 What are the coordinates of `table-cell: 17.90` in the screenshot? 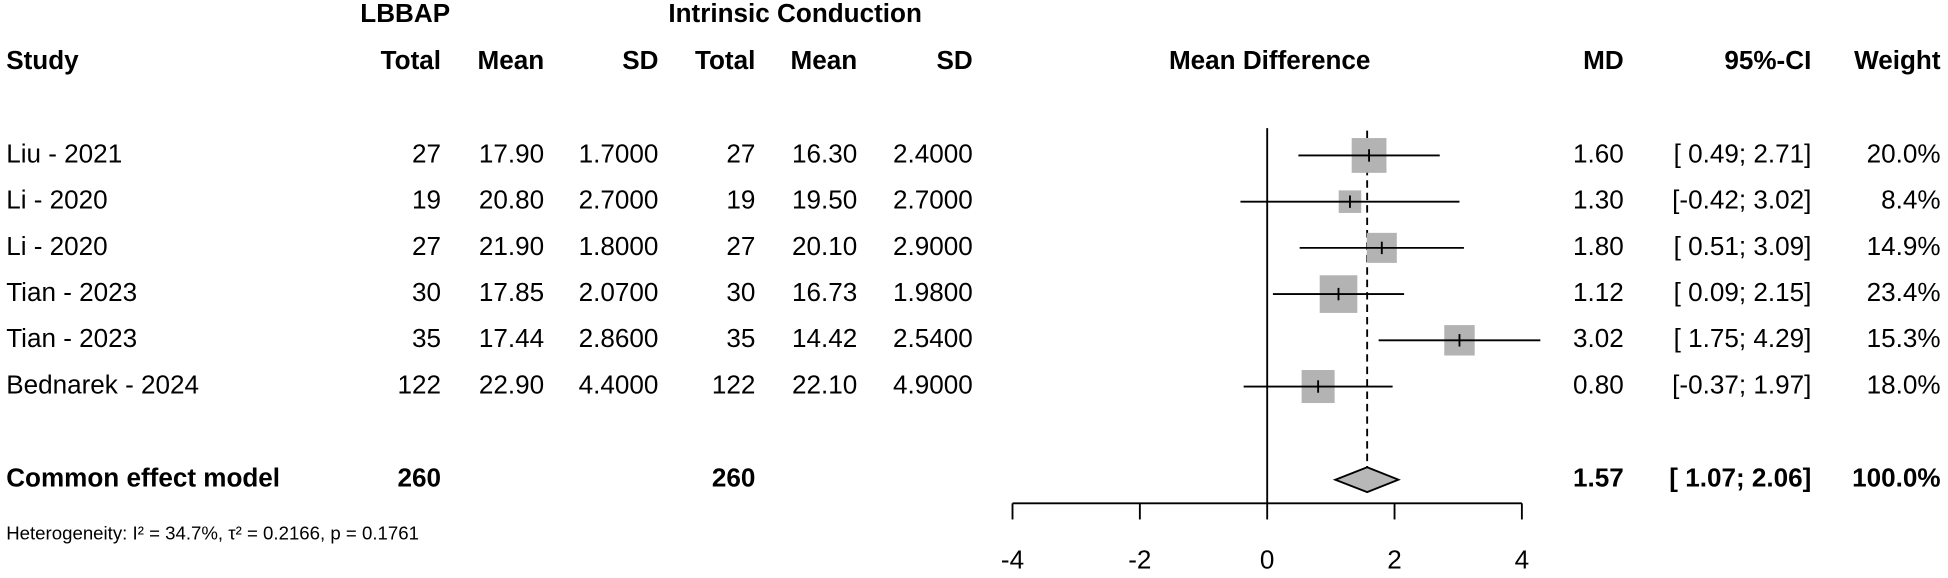 It's located at (511, 153).